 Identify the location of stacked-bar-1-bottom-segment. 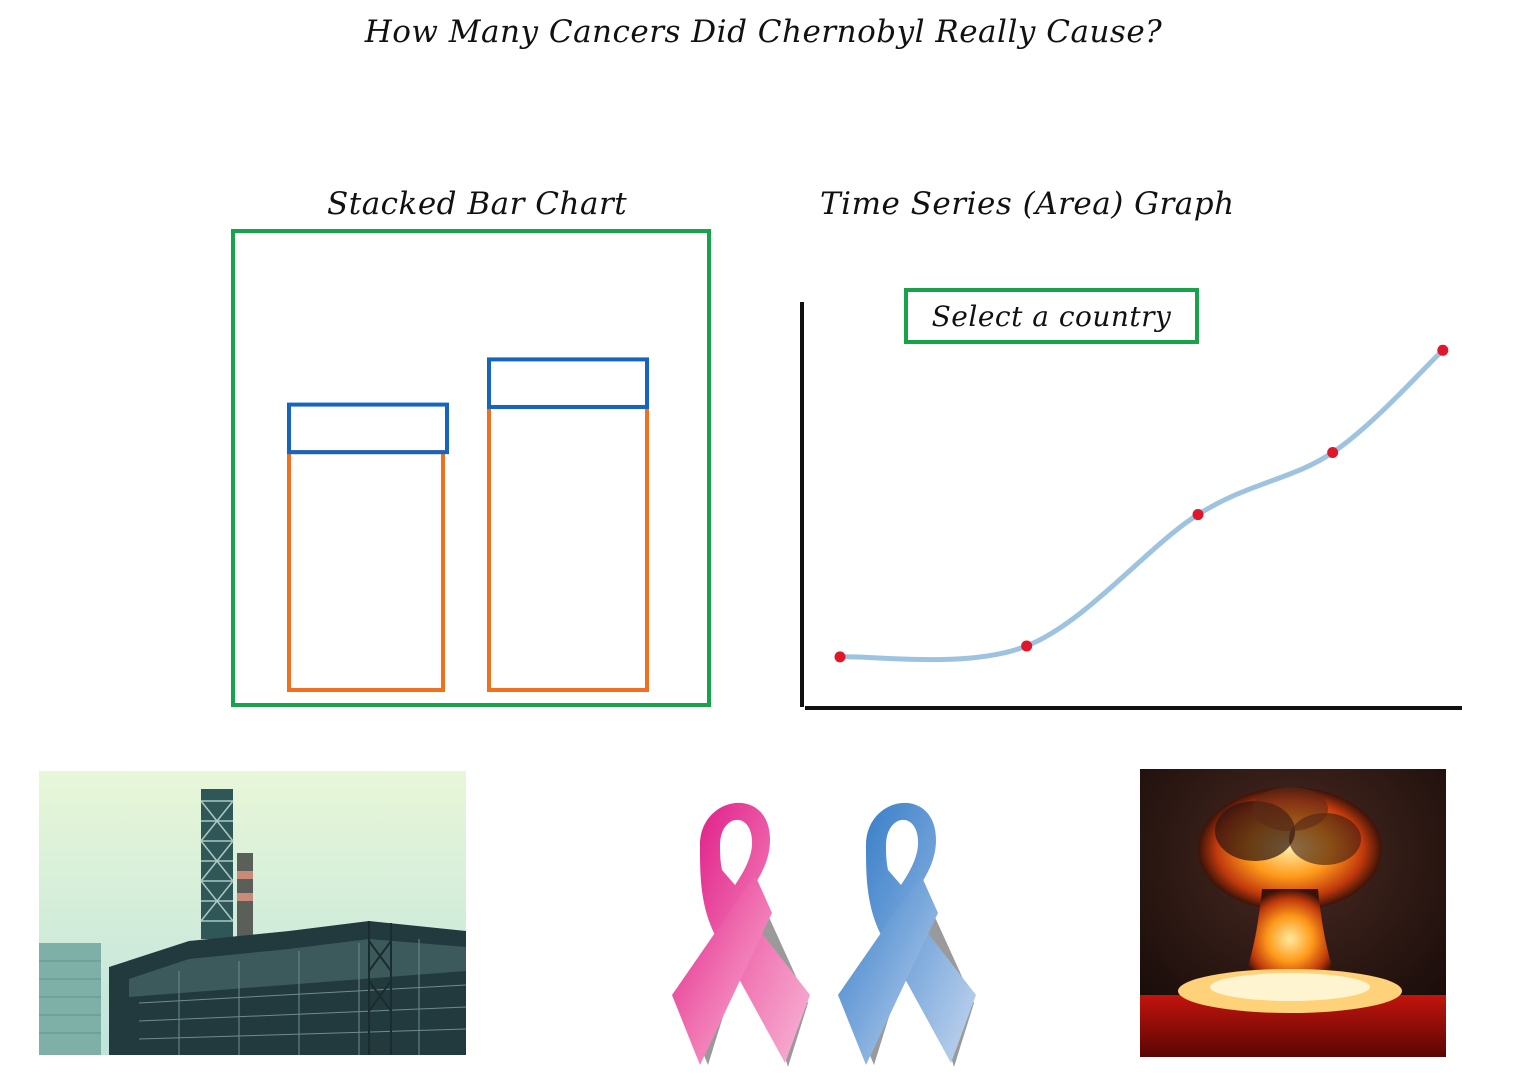
(366, 571).